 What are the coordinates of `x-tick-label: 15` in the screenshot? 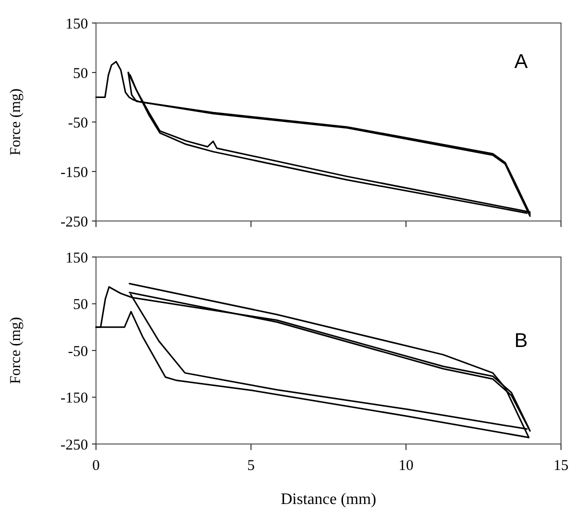 It's located at (561, 466).